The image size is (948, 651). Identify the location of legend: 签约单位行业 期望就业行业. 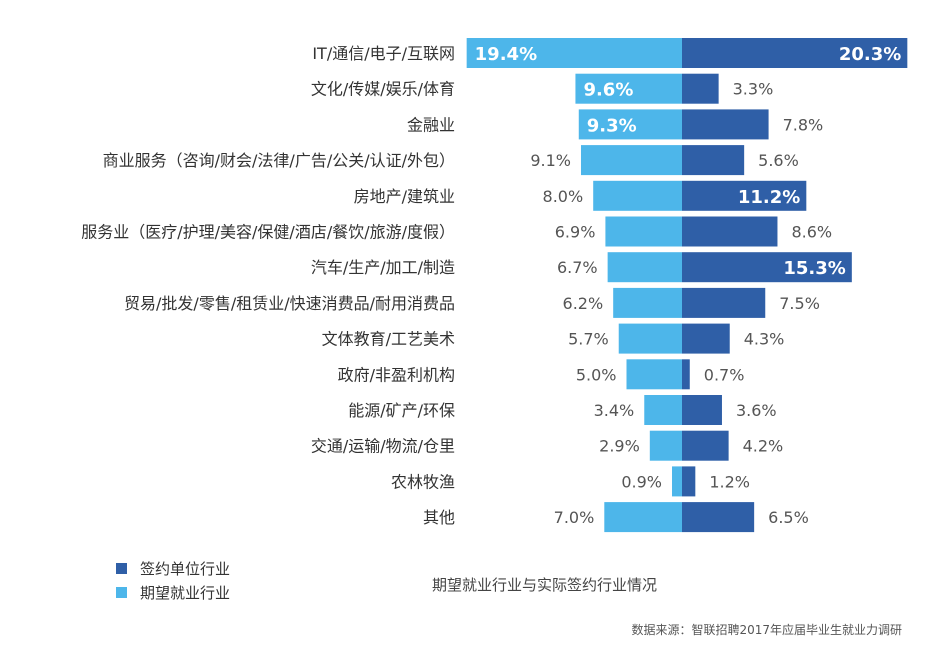
(173, 580).